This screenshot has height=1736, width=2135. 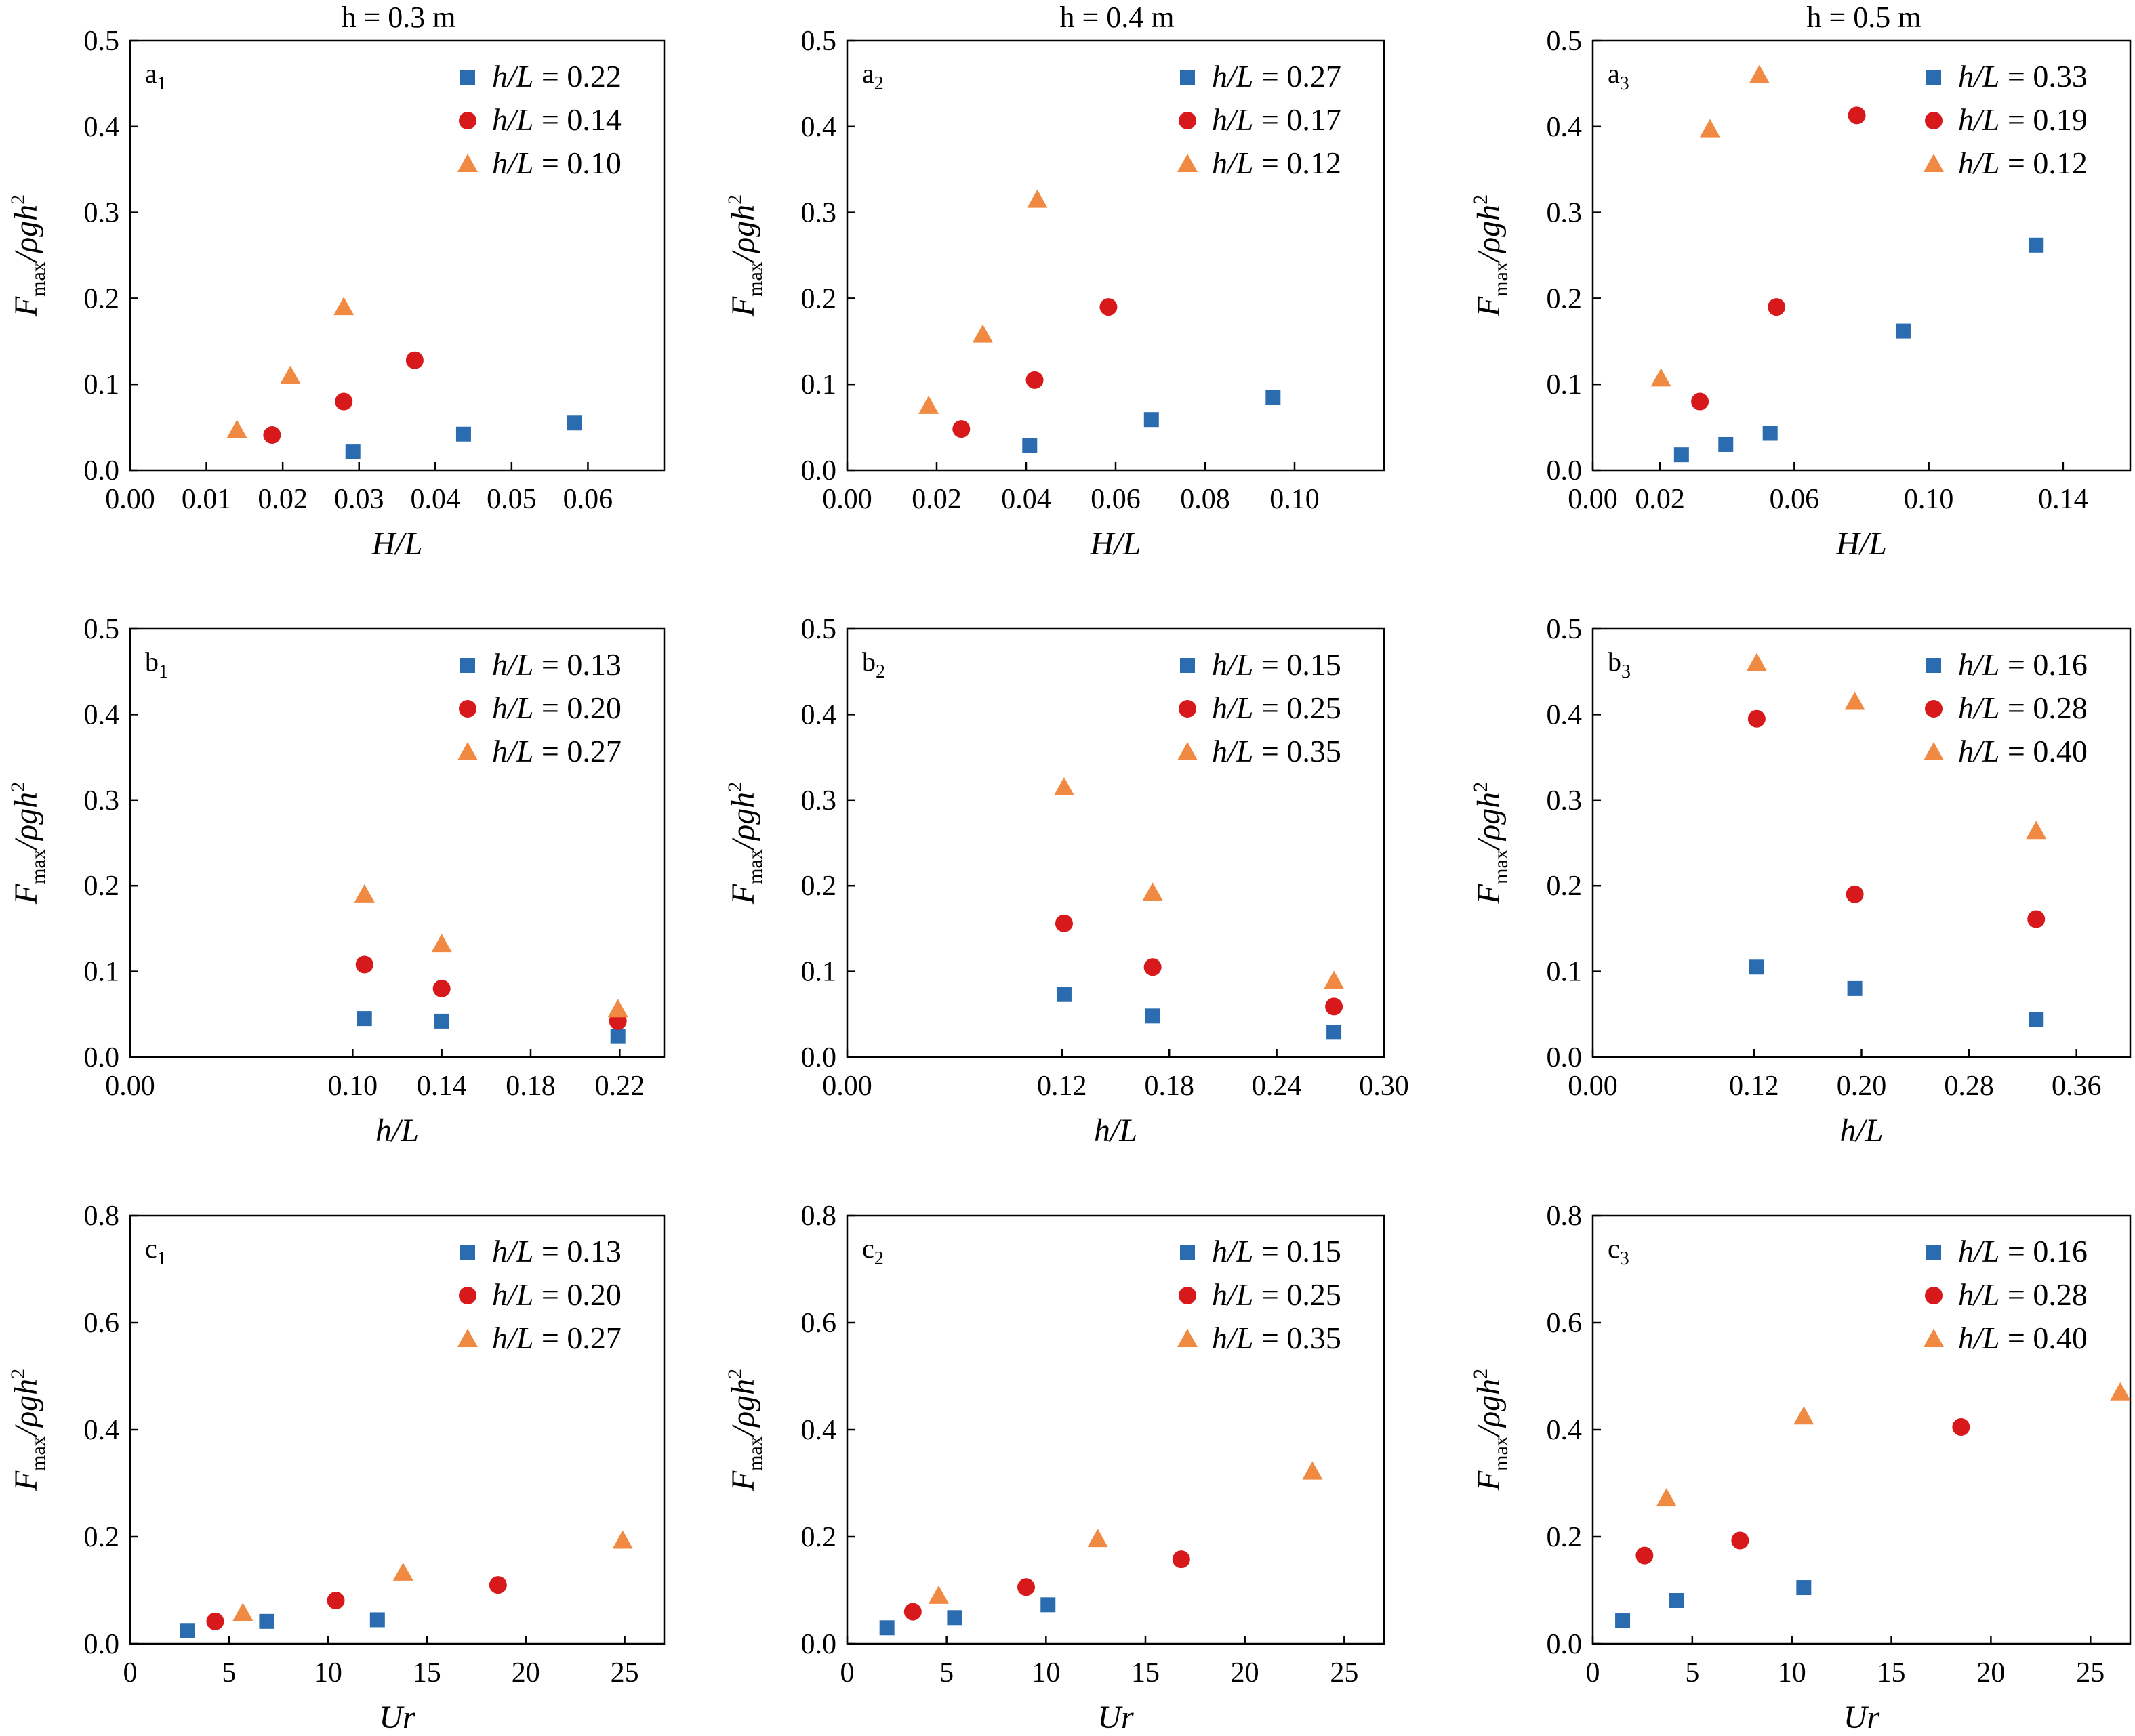 I want to click on y-tick-label: 0.3, so click(x=1565, y=801).